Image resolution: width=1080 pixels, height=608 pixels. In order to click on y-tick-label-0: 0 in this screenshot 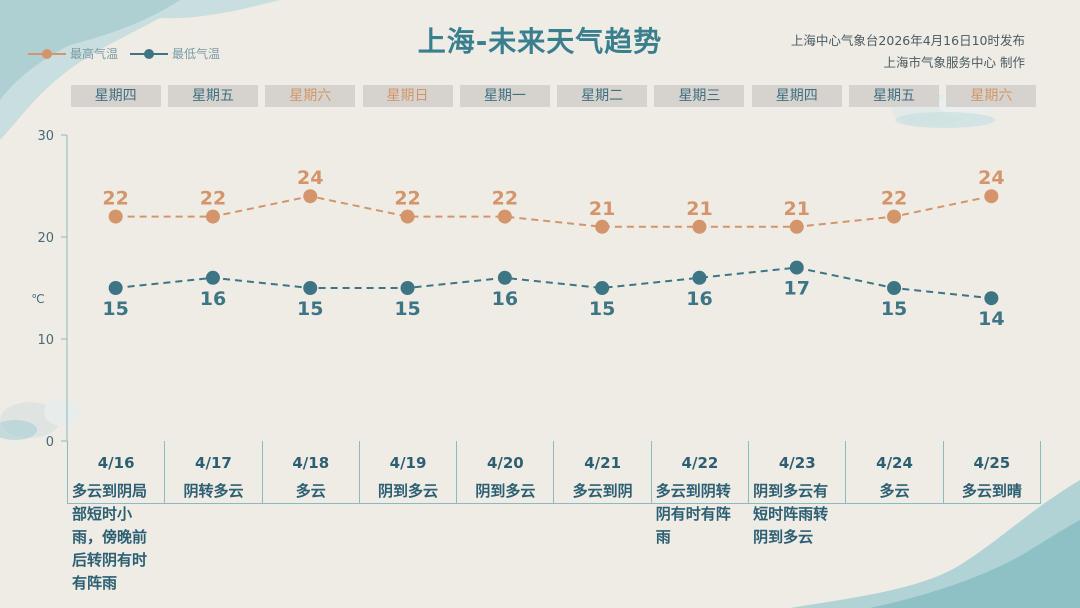, I will do `click(50, 442)`.